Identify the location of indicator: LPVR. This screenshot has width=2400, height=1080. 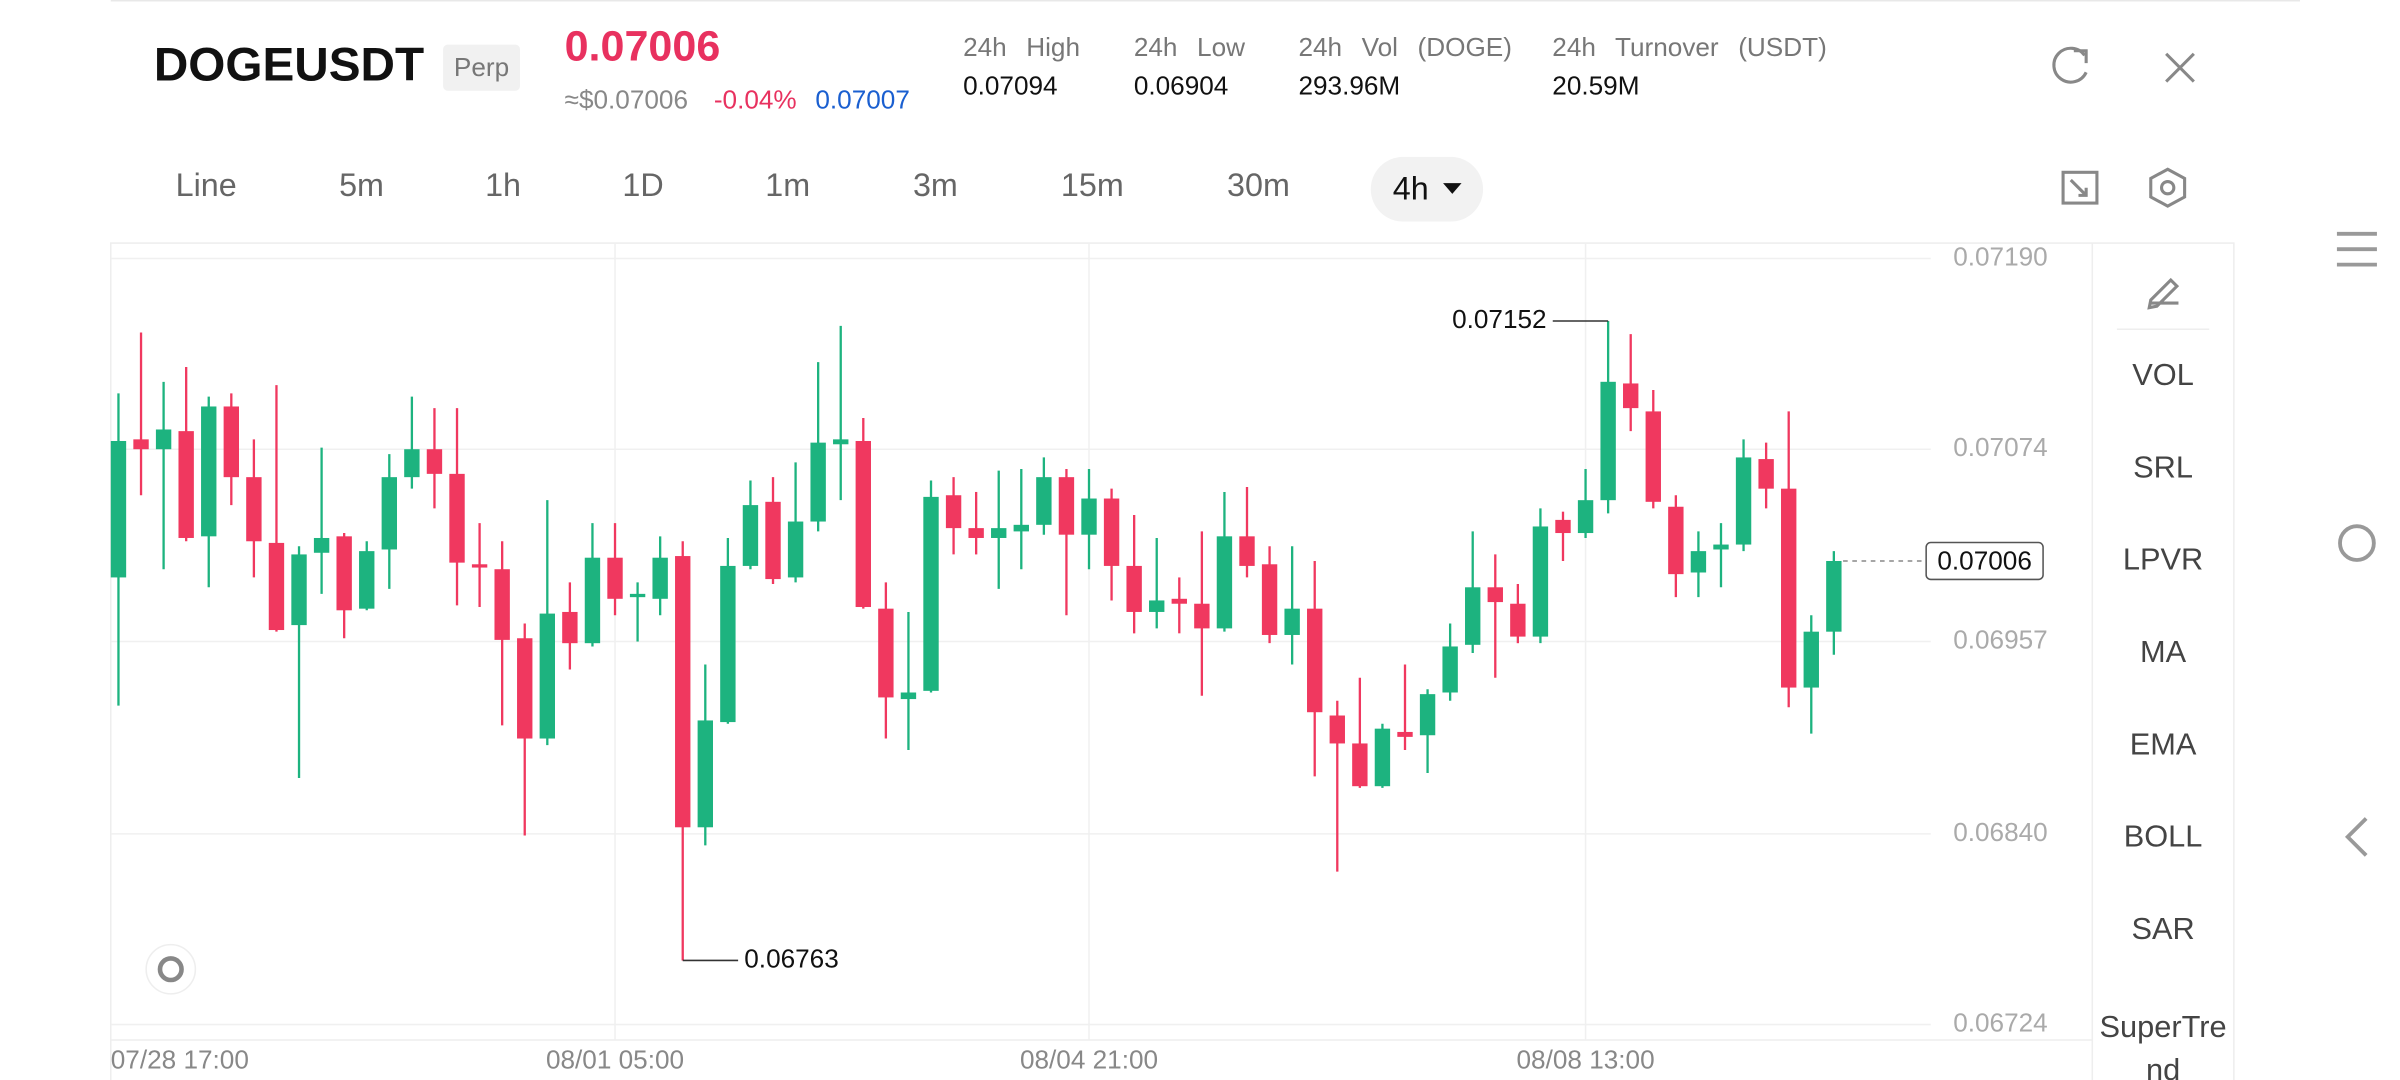
(2163, 559).